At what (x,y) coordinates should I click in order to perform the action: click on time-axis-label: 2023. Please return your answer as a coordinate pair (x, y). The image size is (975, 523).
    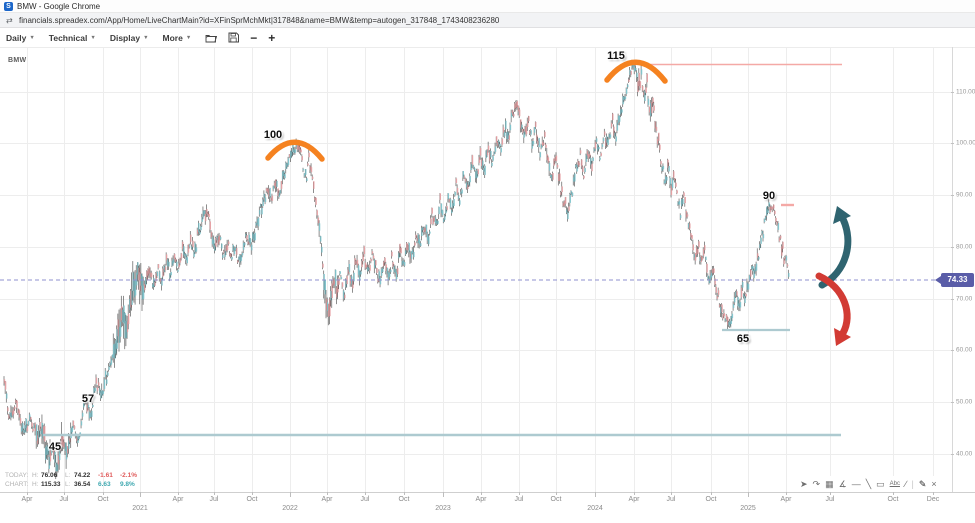
    Looking at the image, I should click on (443, 508).